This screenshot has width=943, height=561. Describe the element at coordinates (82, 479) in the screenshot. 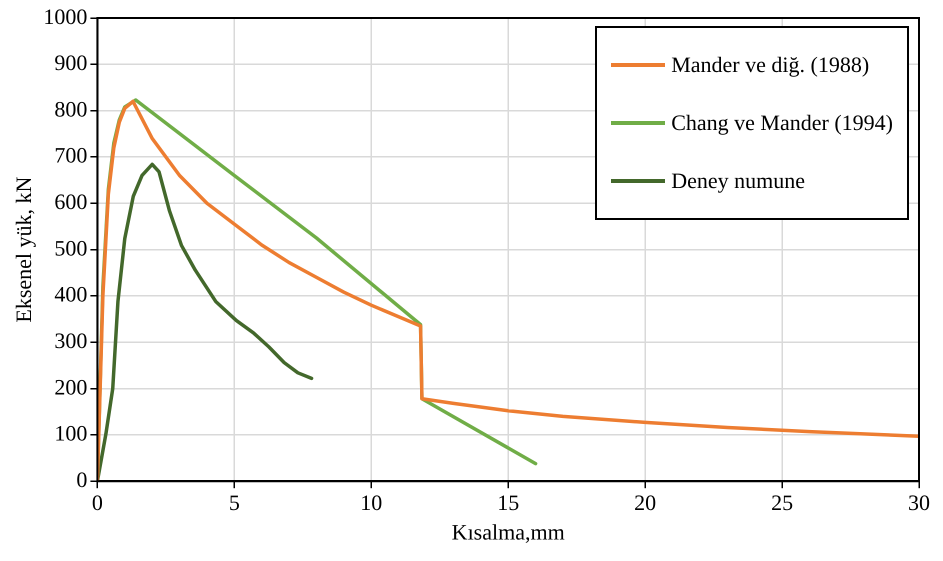

I see `y-tick-label: 0` at that location.